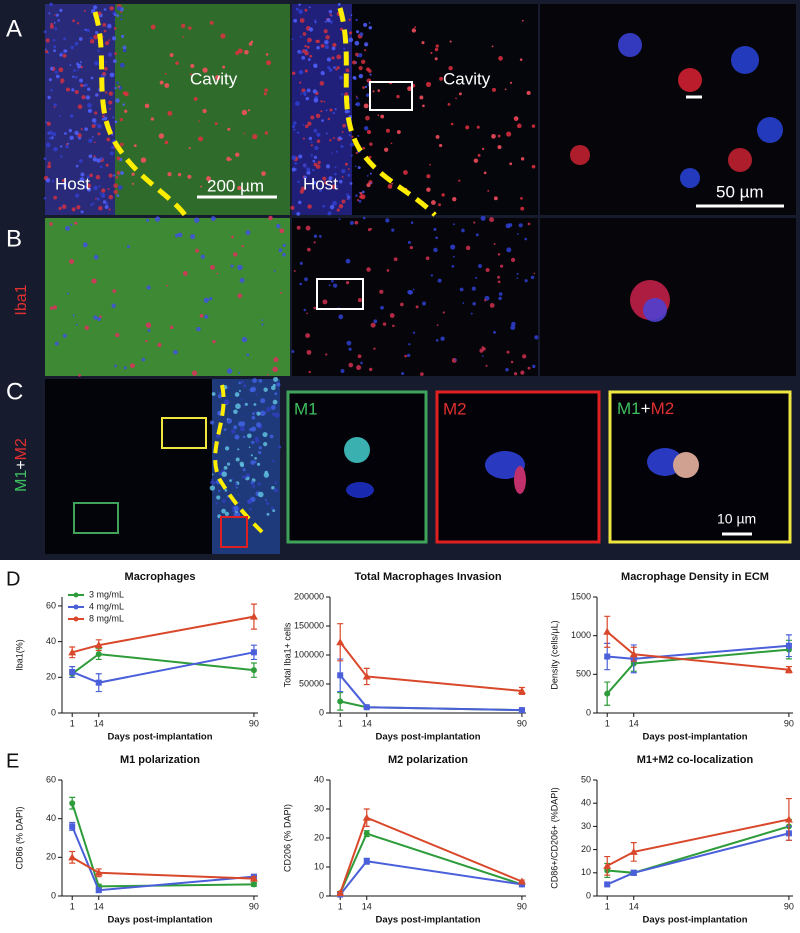 The height and width of the screenshot is (933, 800). I want to click on y-tick-label: 40, so click(51, 818).